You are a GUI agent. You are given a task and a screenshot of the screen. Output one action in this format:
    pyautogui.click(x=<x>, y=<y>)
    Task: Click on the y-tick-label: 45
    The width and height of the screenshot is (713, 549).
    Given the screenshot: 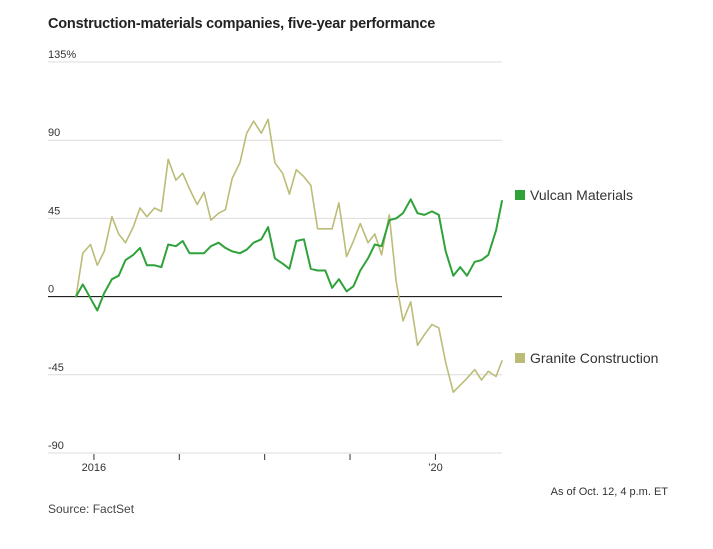 What is the action you would take?
    pyautogui.click(x=54, y=211)
    